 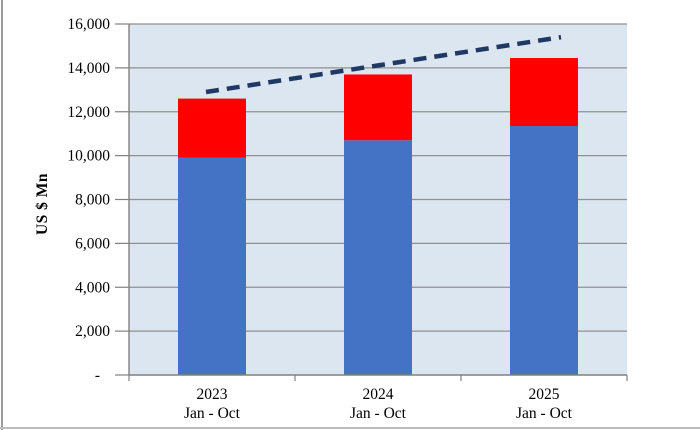 What do you see at coordinates (544, 394) in the screenshot?
I see `x-label-year: 2025` at bounding box center [544, 394].